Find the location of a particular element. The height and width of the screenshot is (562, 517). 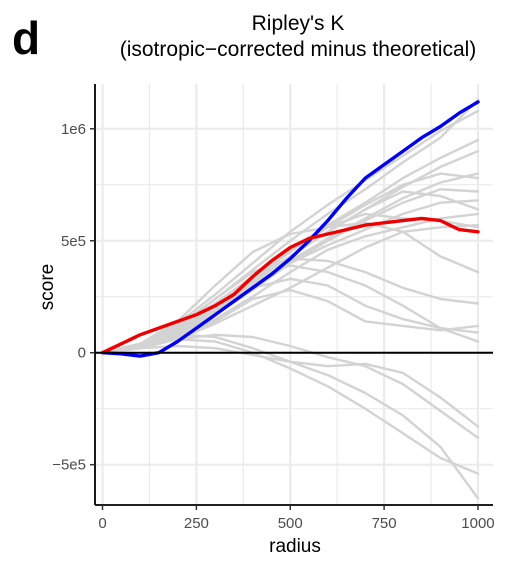

chart-title: Ripley's K is located at coordinates (298, 23).